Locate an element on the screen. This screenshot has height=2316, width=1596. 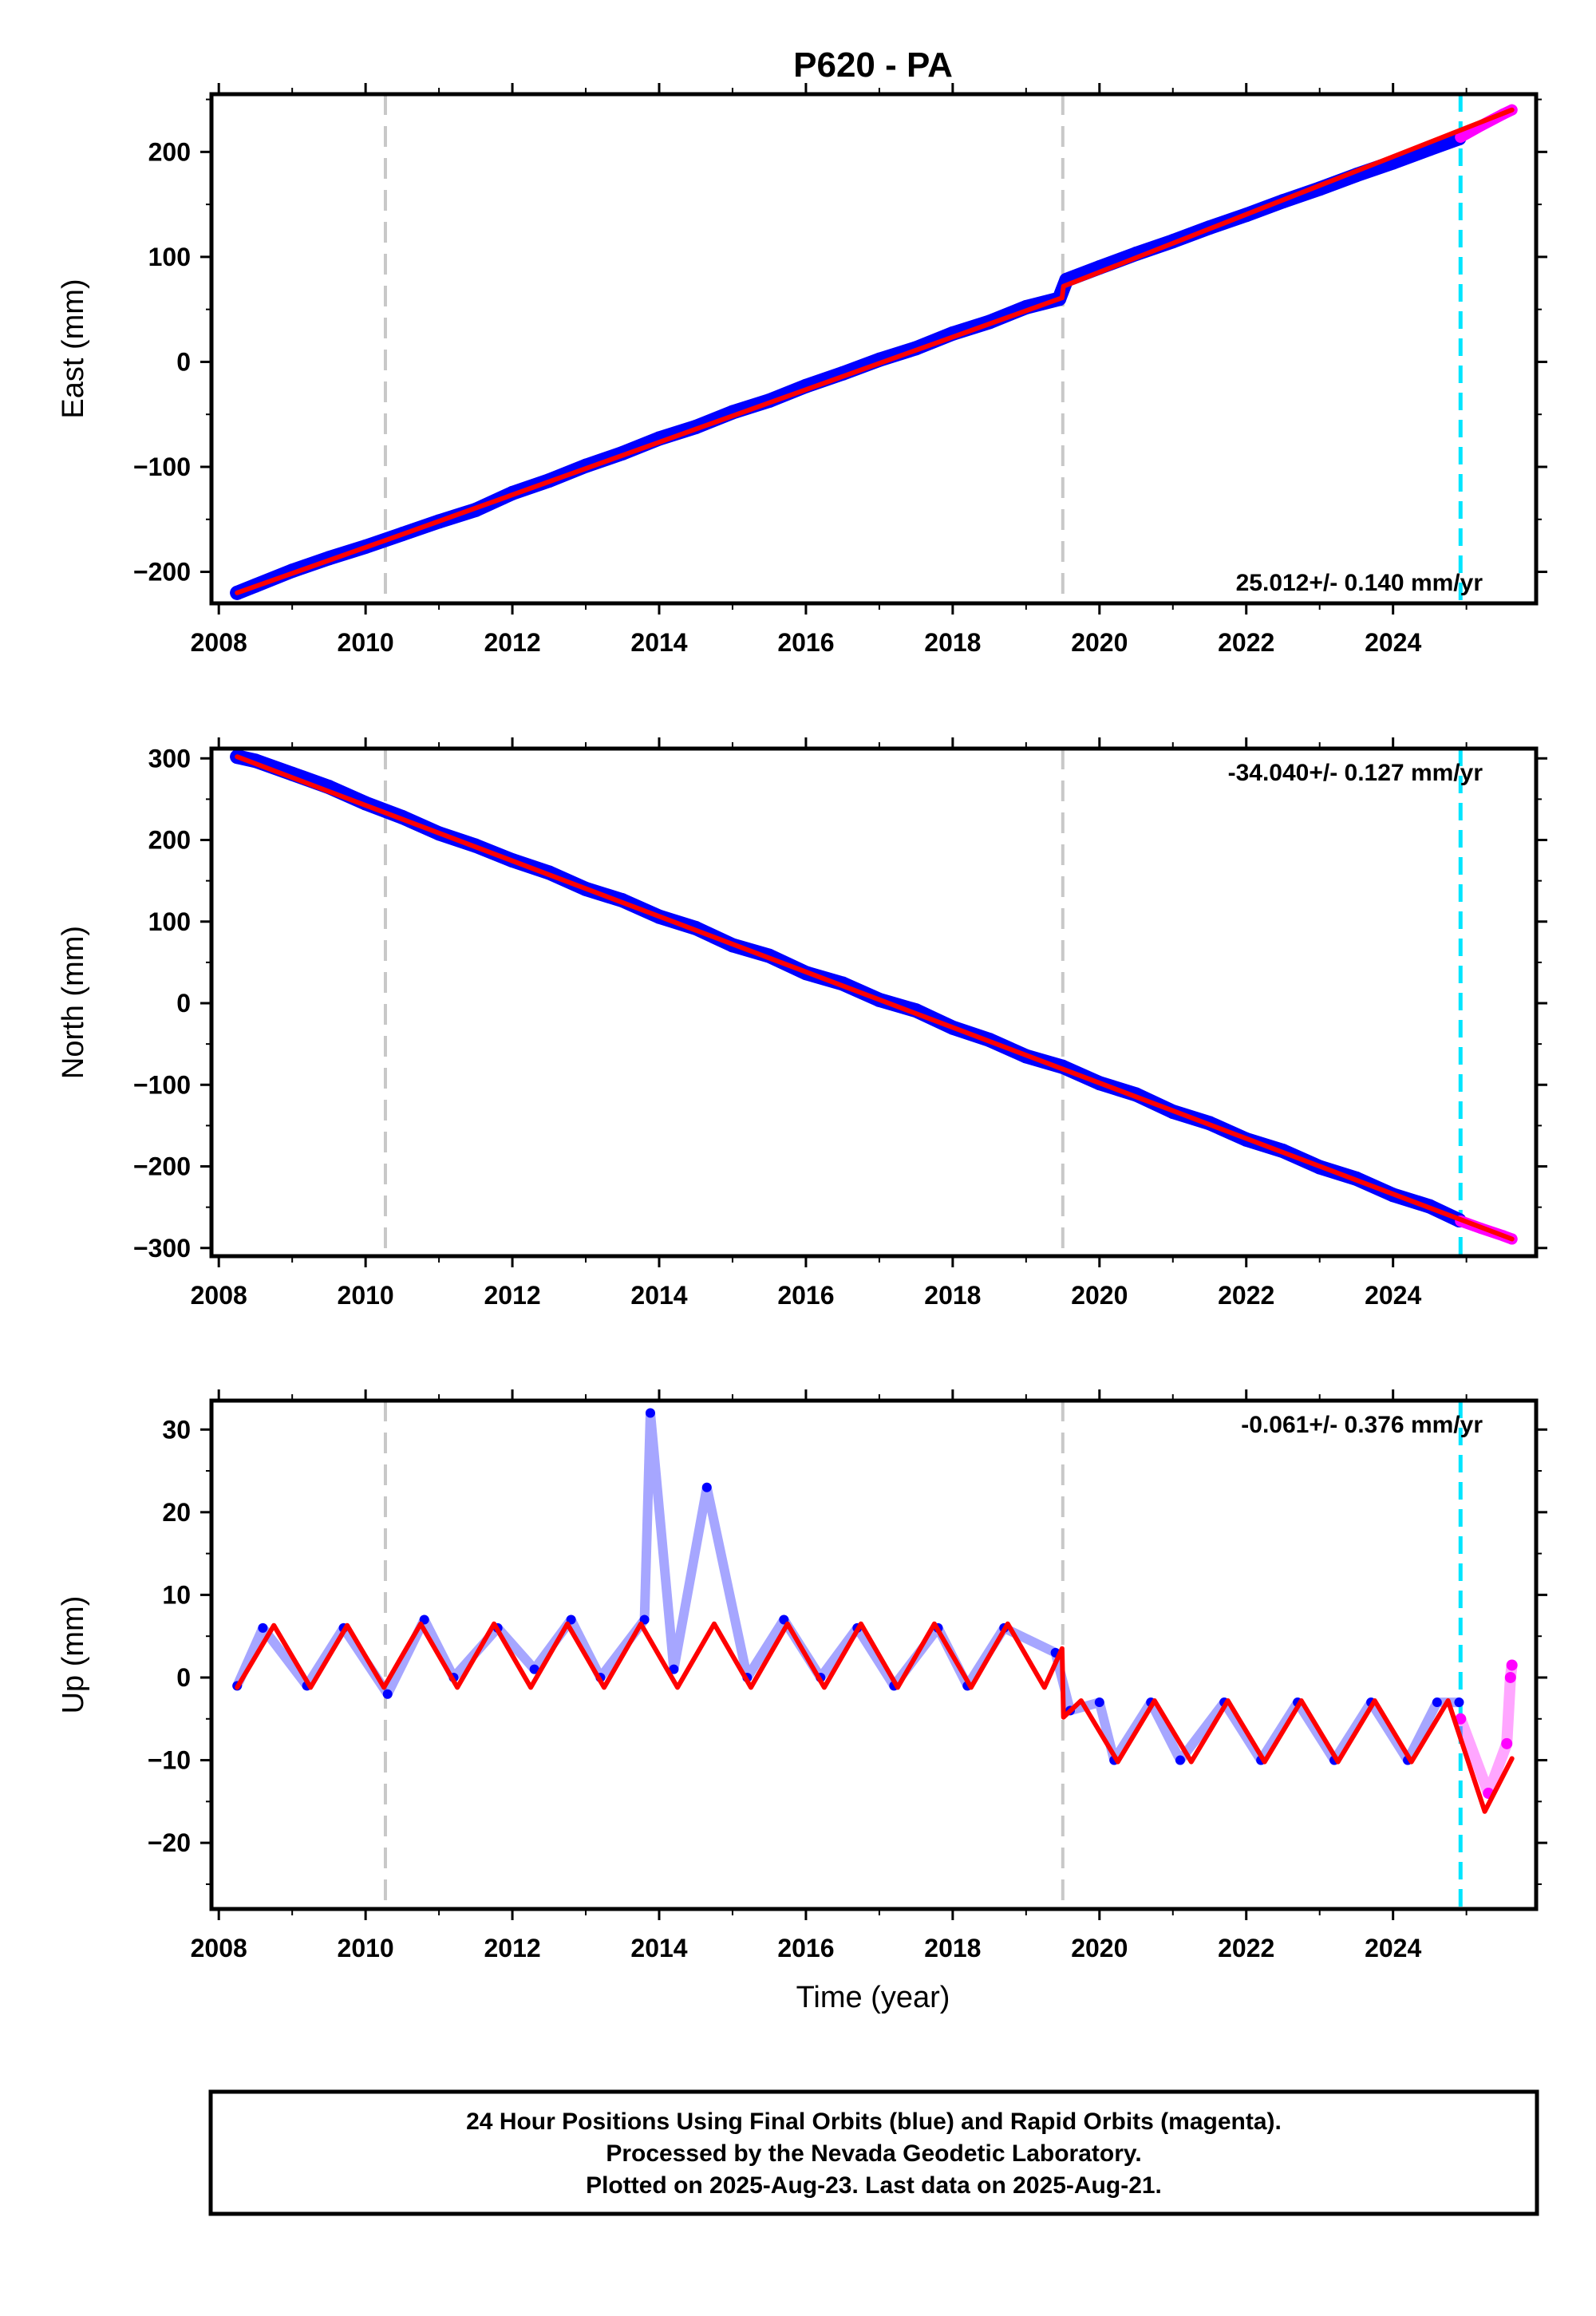
x-tick-label-north: 2014 is located at coordinates (658, 1295).